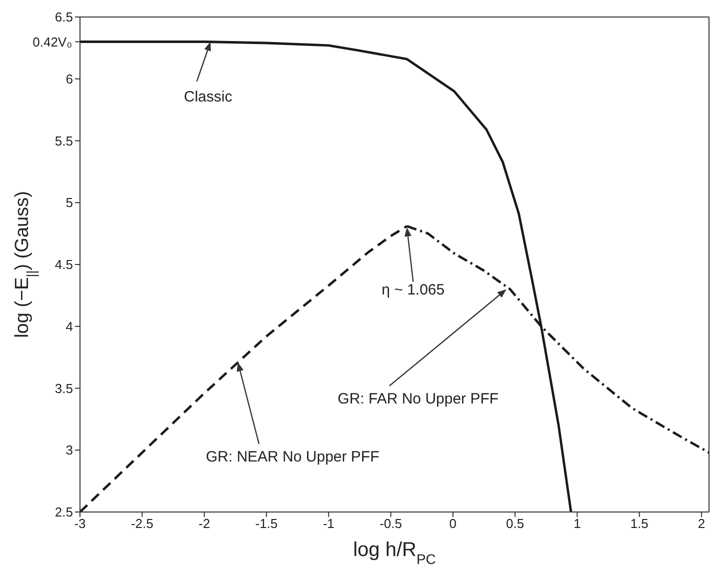 The image size is (714, 580). Describe the element at coordinates (63, 264) in the screenshot. I see `y-tick-label: 4.5` at that location.